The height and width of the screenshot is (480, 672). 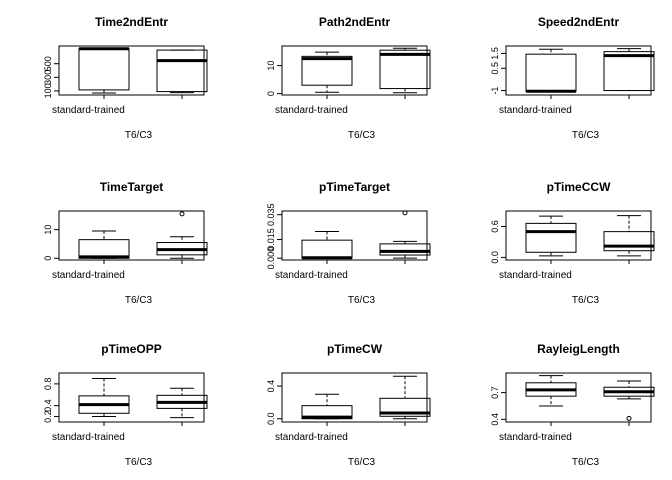 What do you see at coordinates (88, 275) in the screenshot?
I see `panel-4-group-label: standard-trained` at bounding box center [88, 275].